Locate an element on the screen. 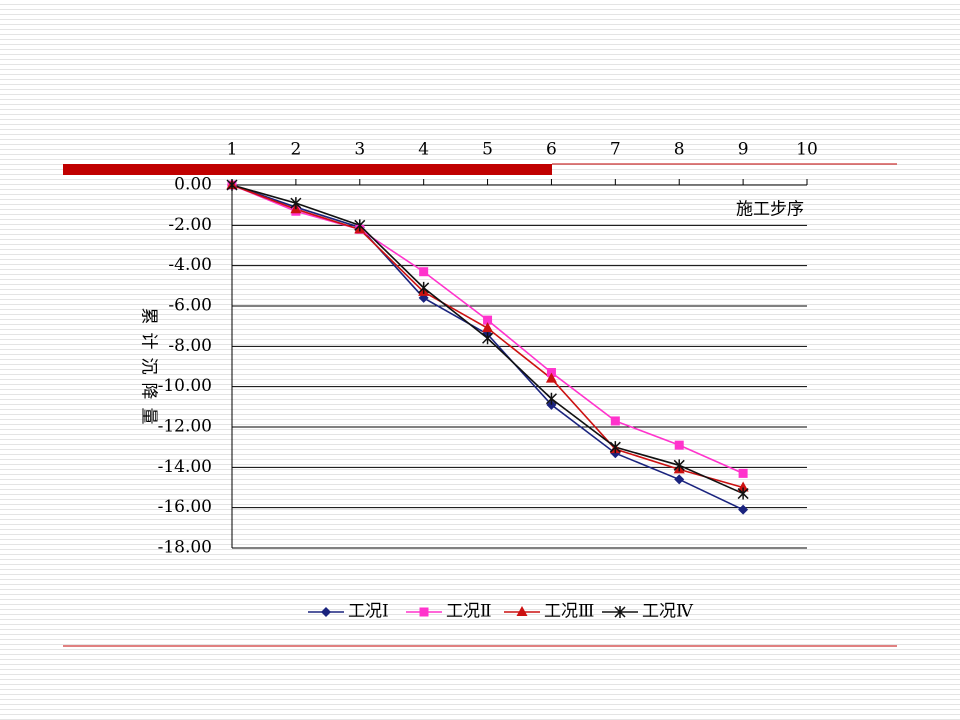  y-tick-label: -10.00 is located at coordinates (185, 386).